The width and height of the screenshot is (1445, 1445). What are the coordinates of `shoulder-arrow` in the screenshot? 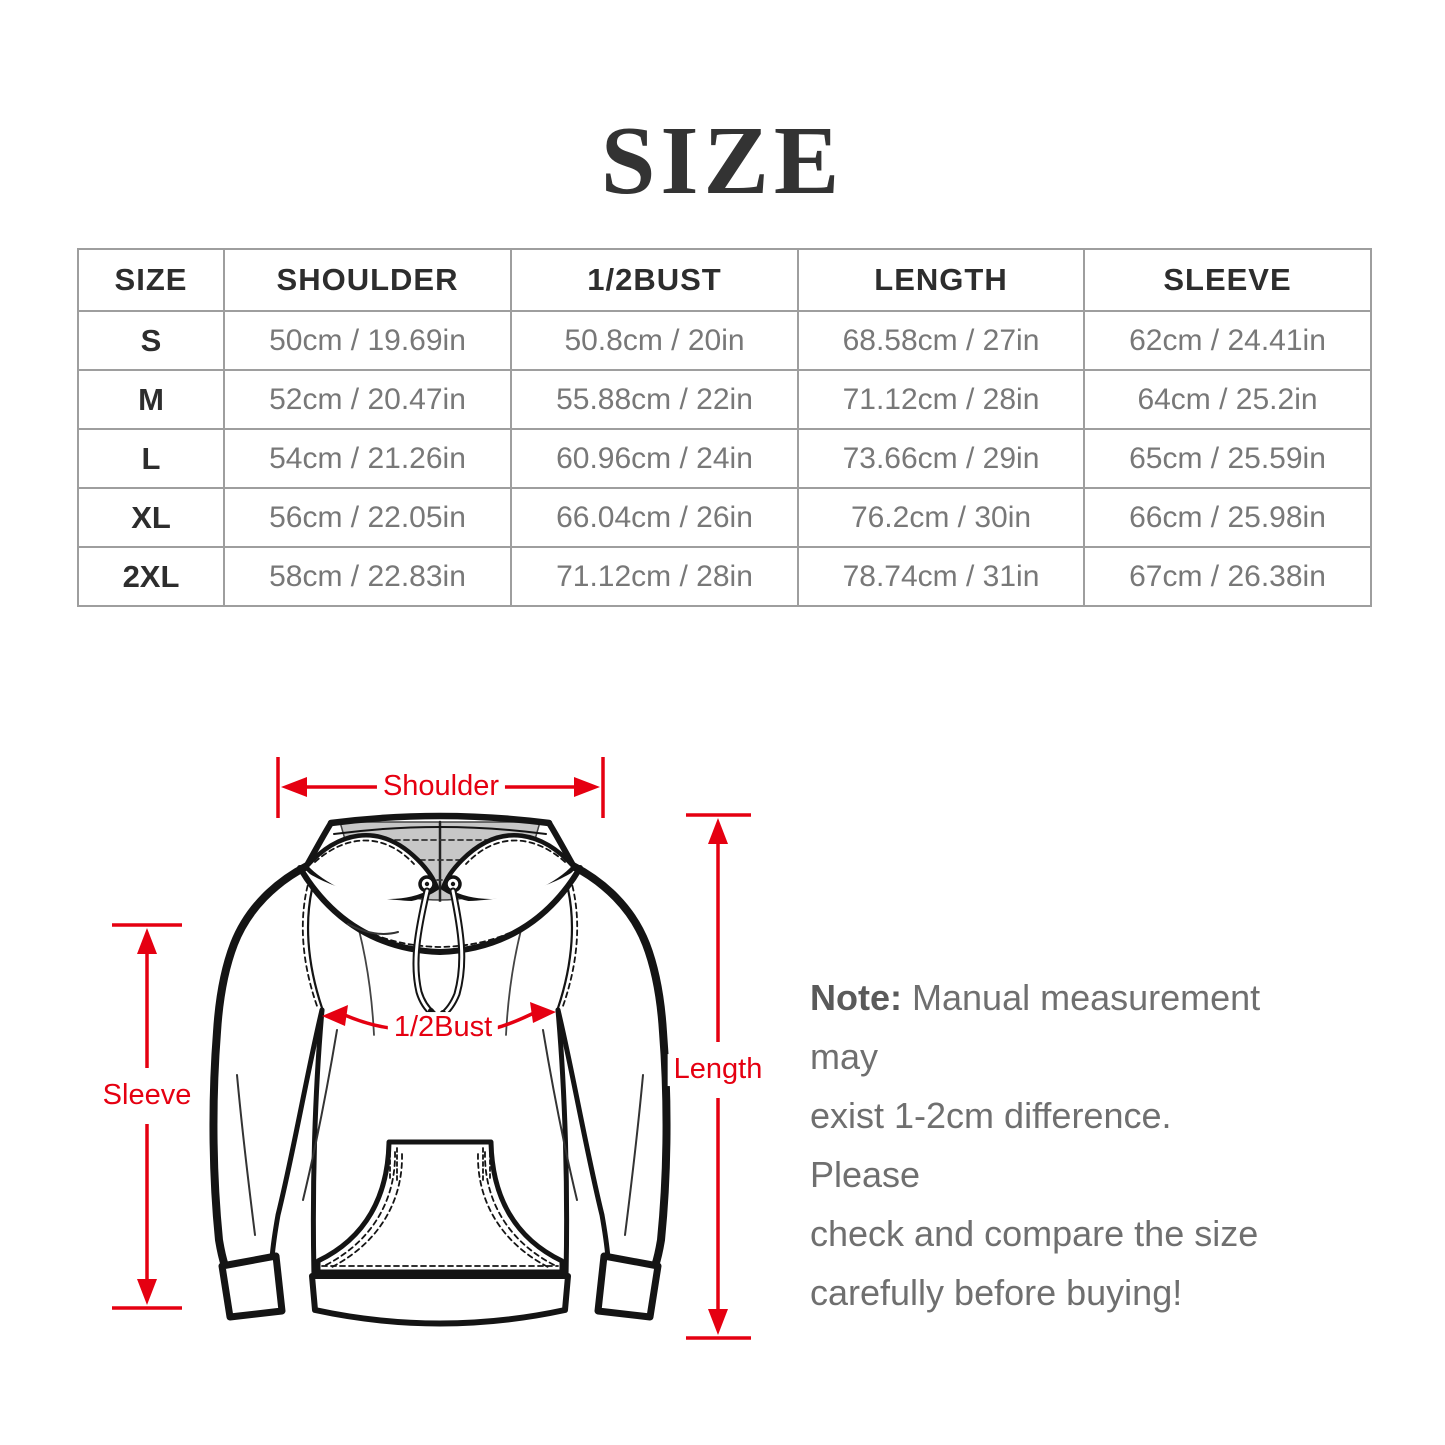 It's located at (440, 787).